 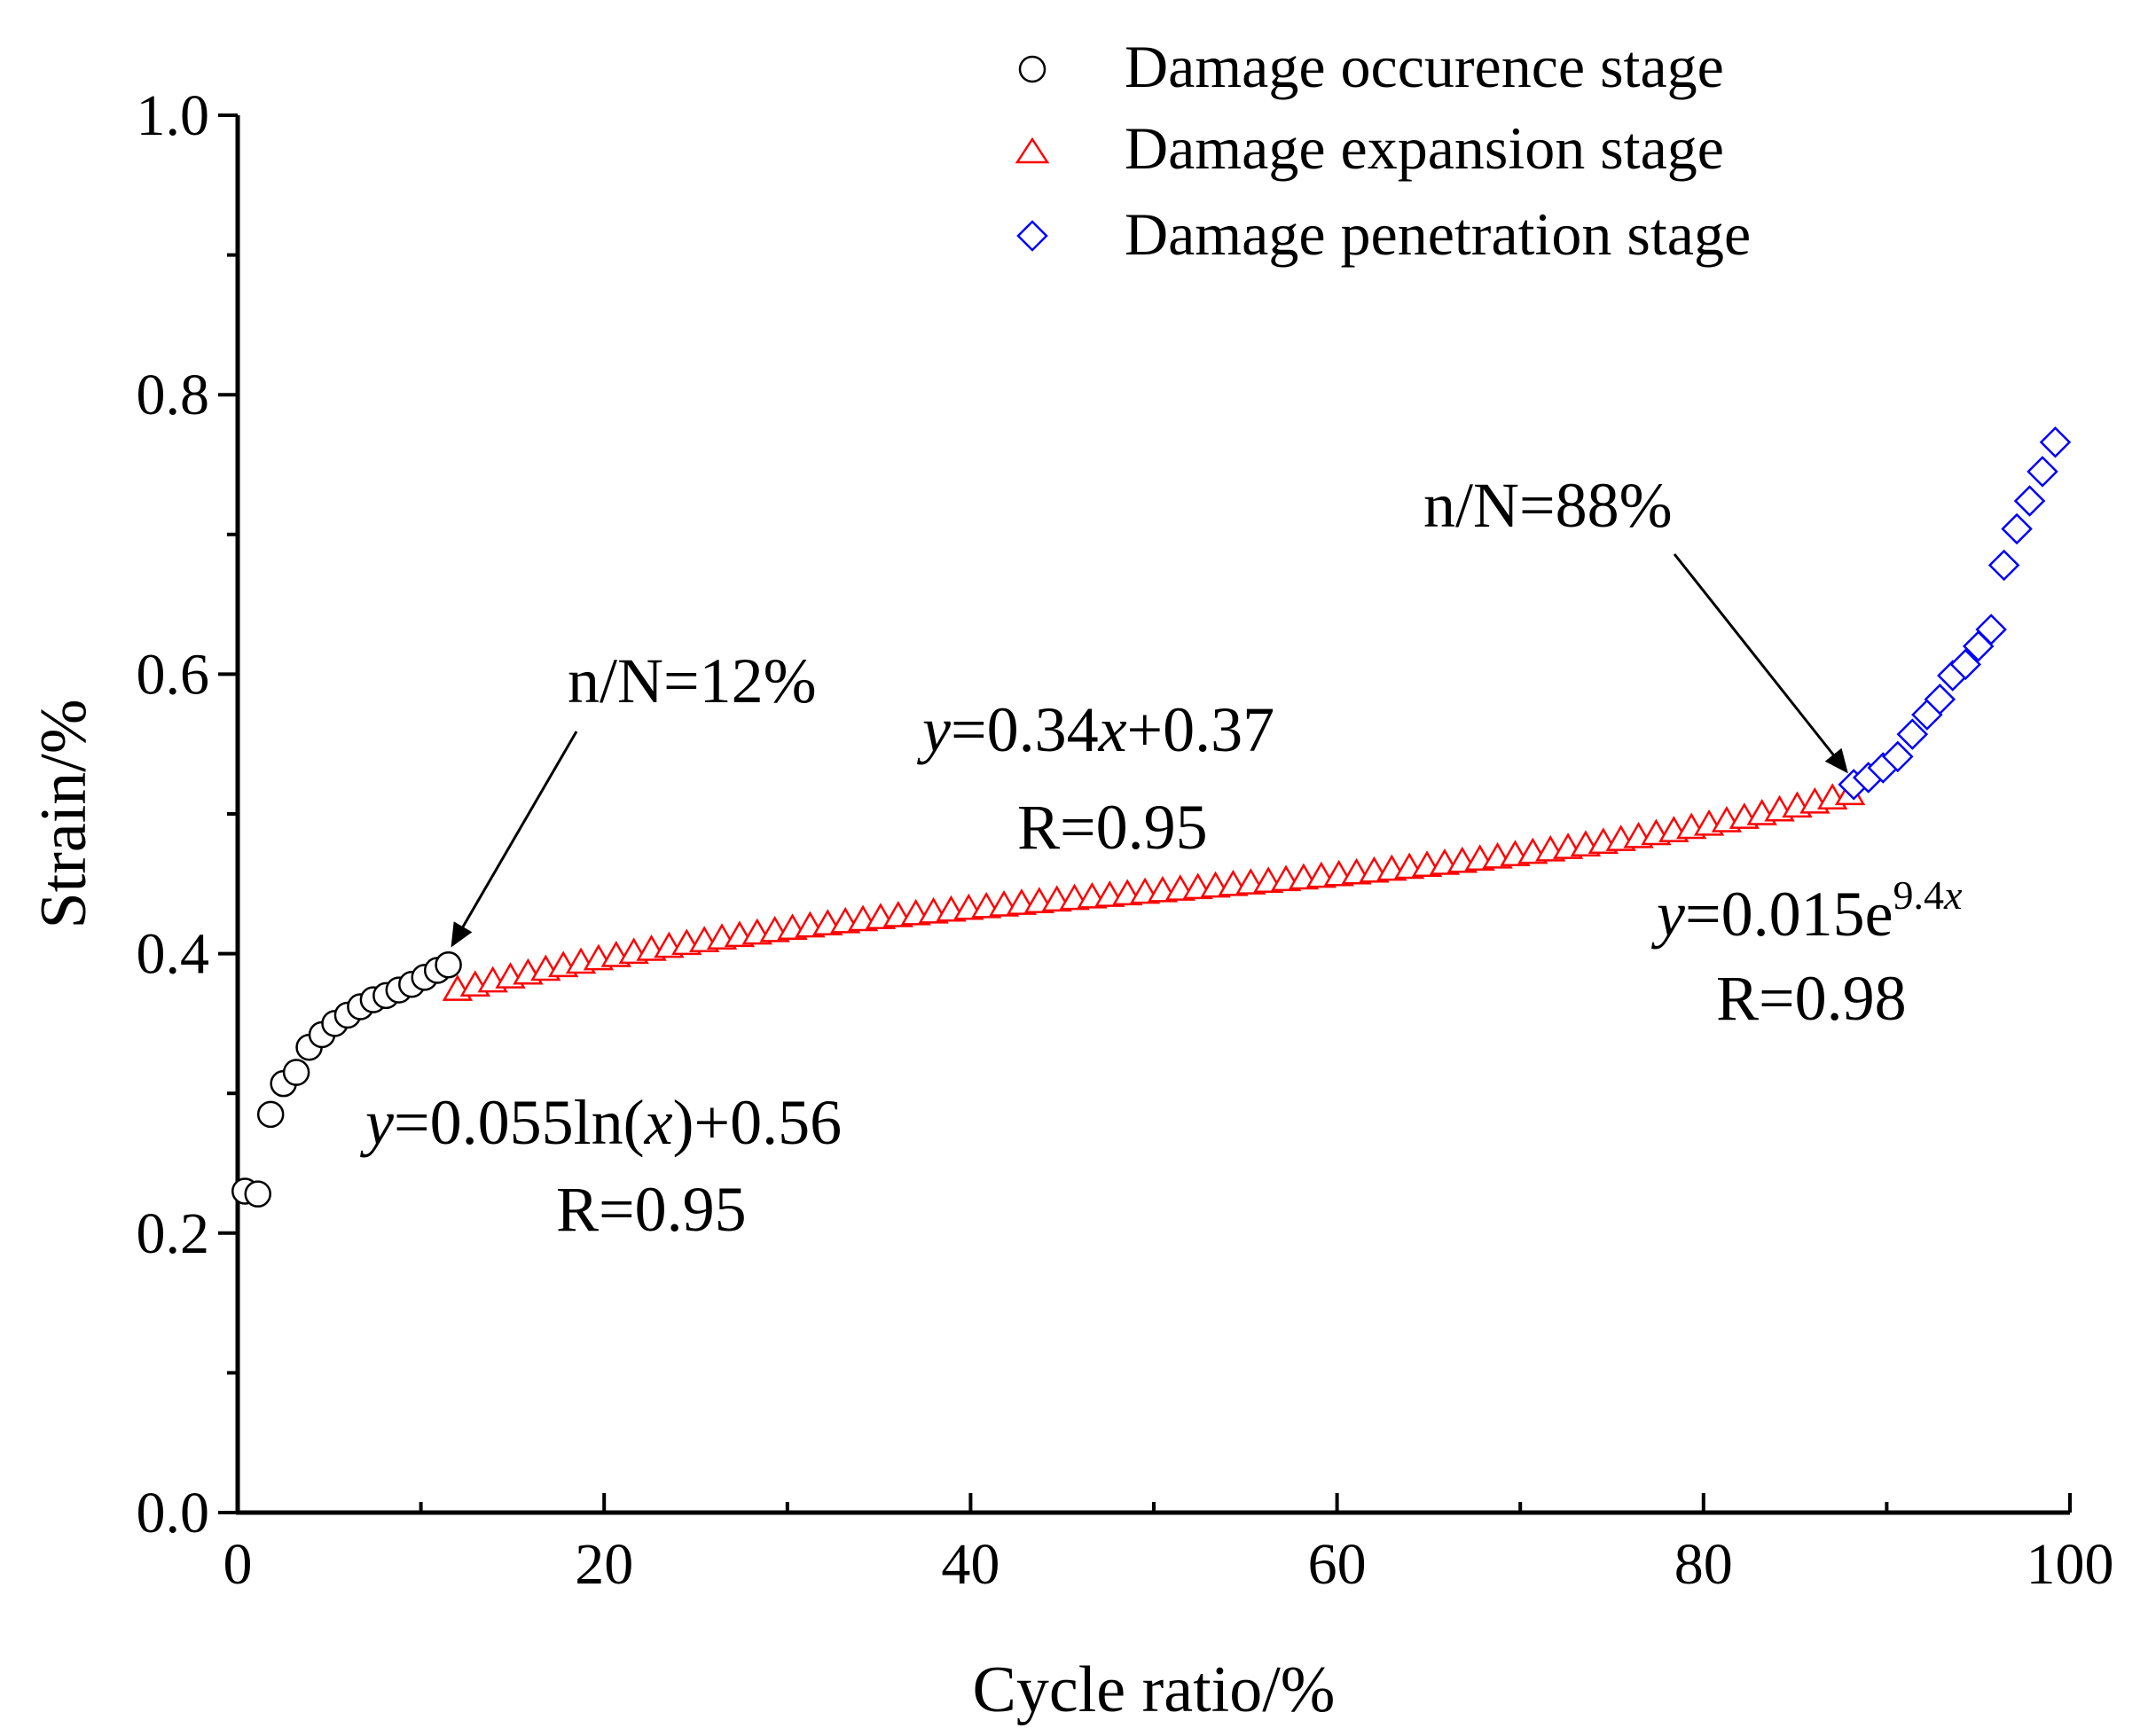 I want to click on y-tick-label: 0.8, so click(x=173, y=395).